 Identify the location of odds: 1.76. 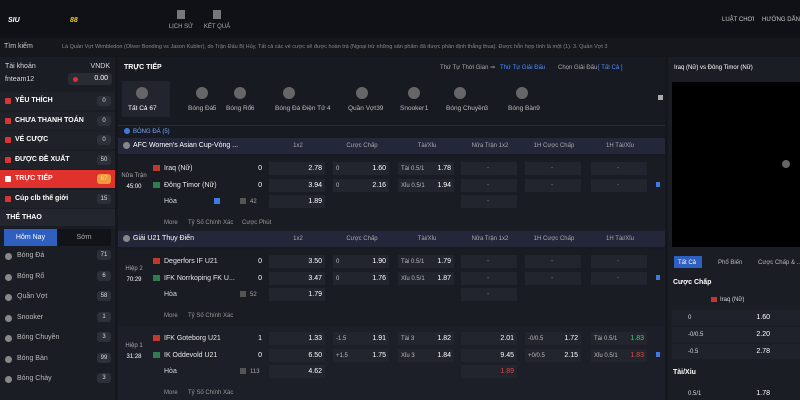
(379, 278).